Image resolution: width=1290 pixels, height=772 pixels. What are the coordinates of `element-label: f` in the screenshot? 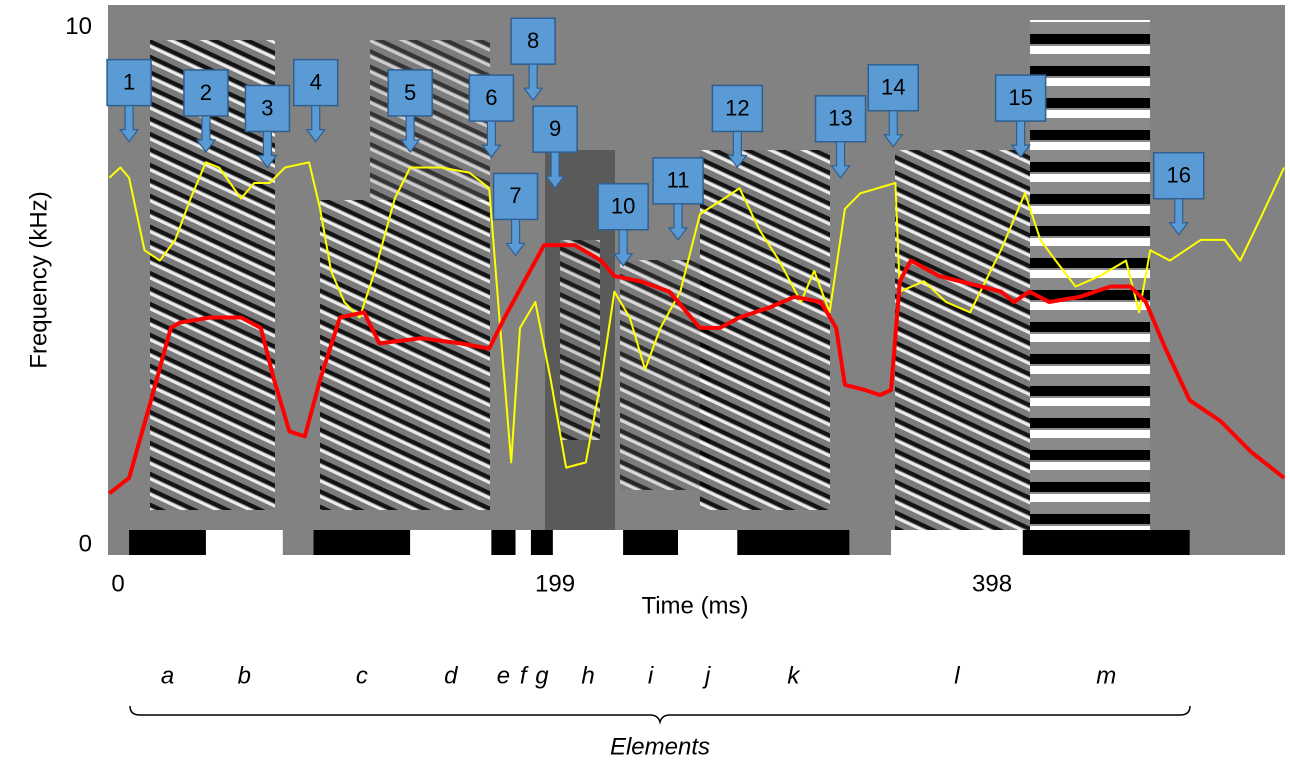 It's located at (524, 675).